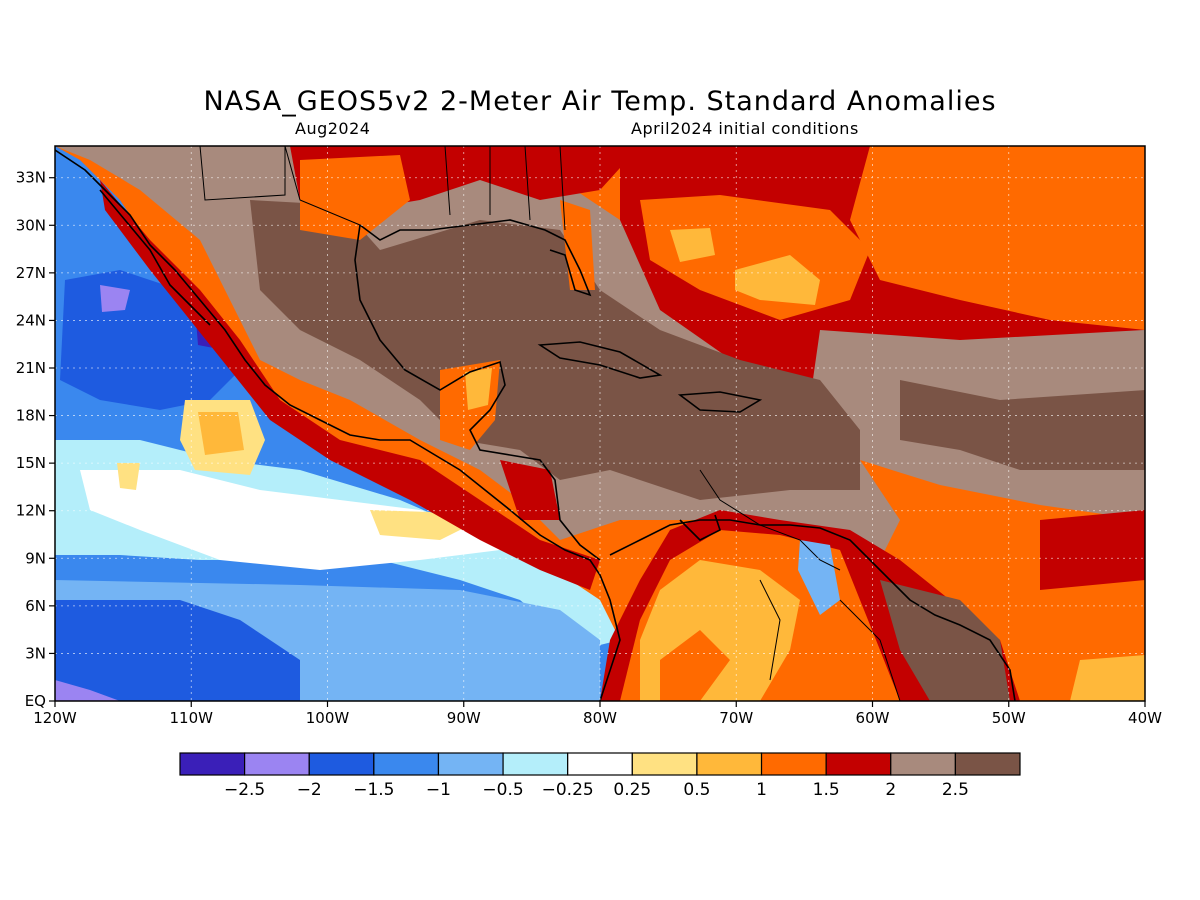  I want to click on gulf-north-coast-line, so click(475, 258).